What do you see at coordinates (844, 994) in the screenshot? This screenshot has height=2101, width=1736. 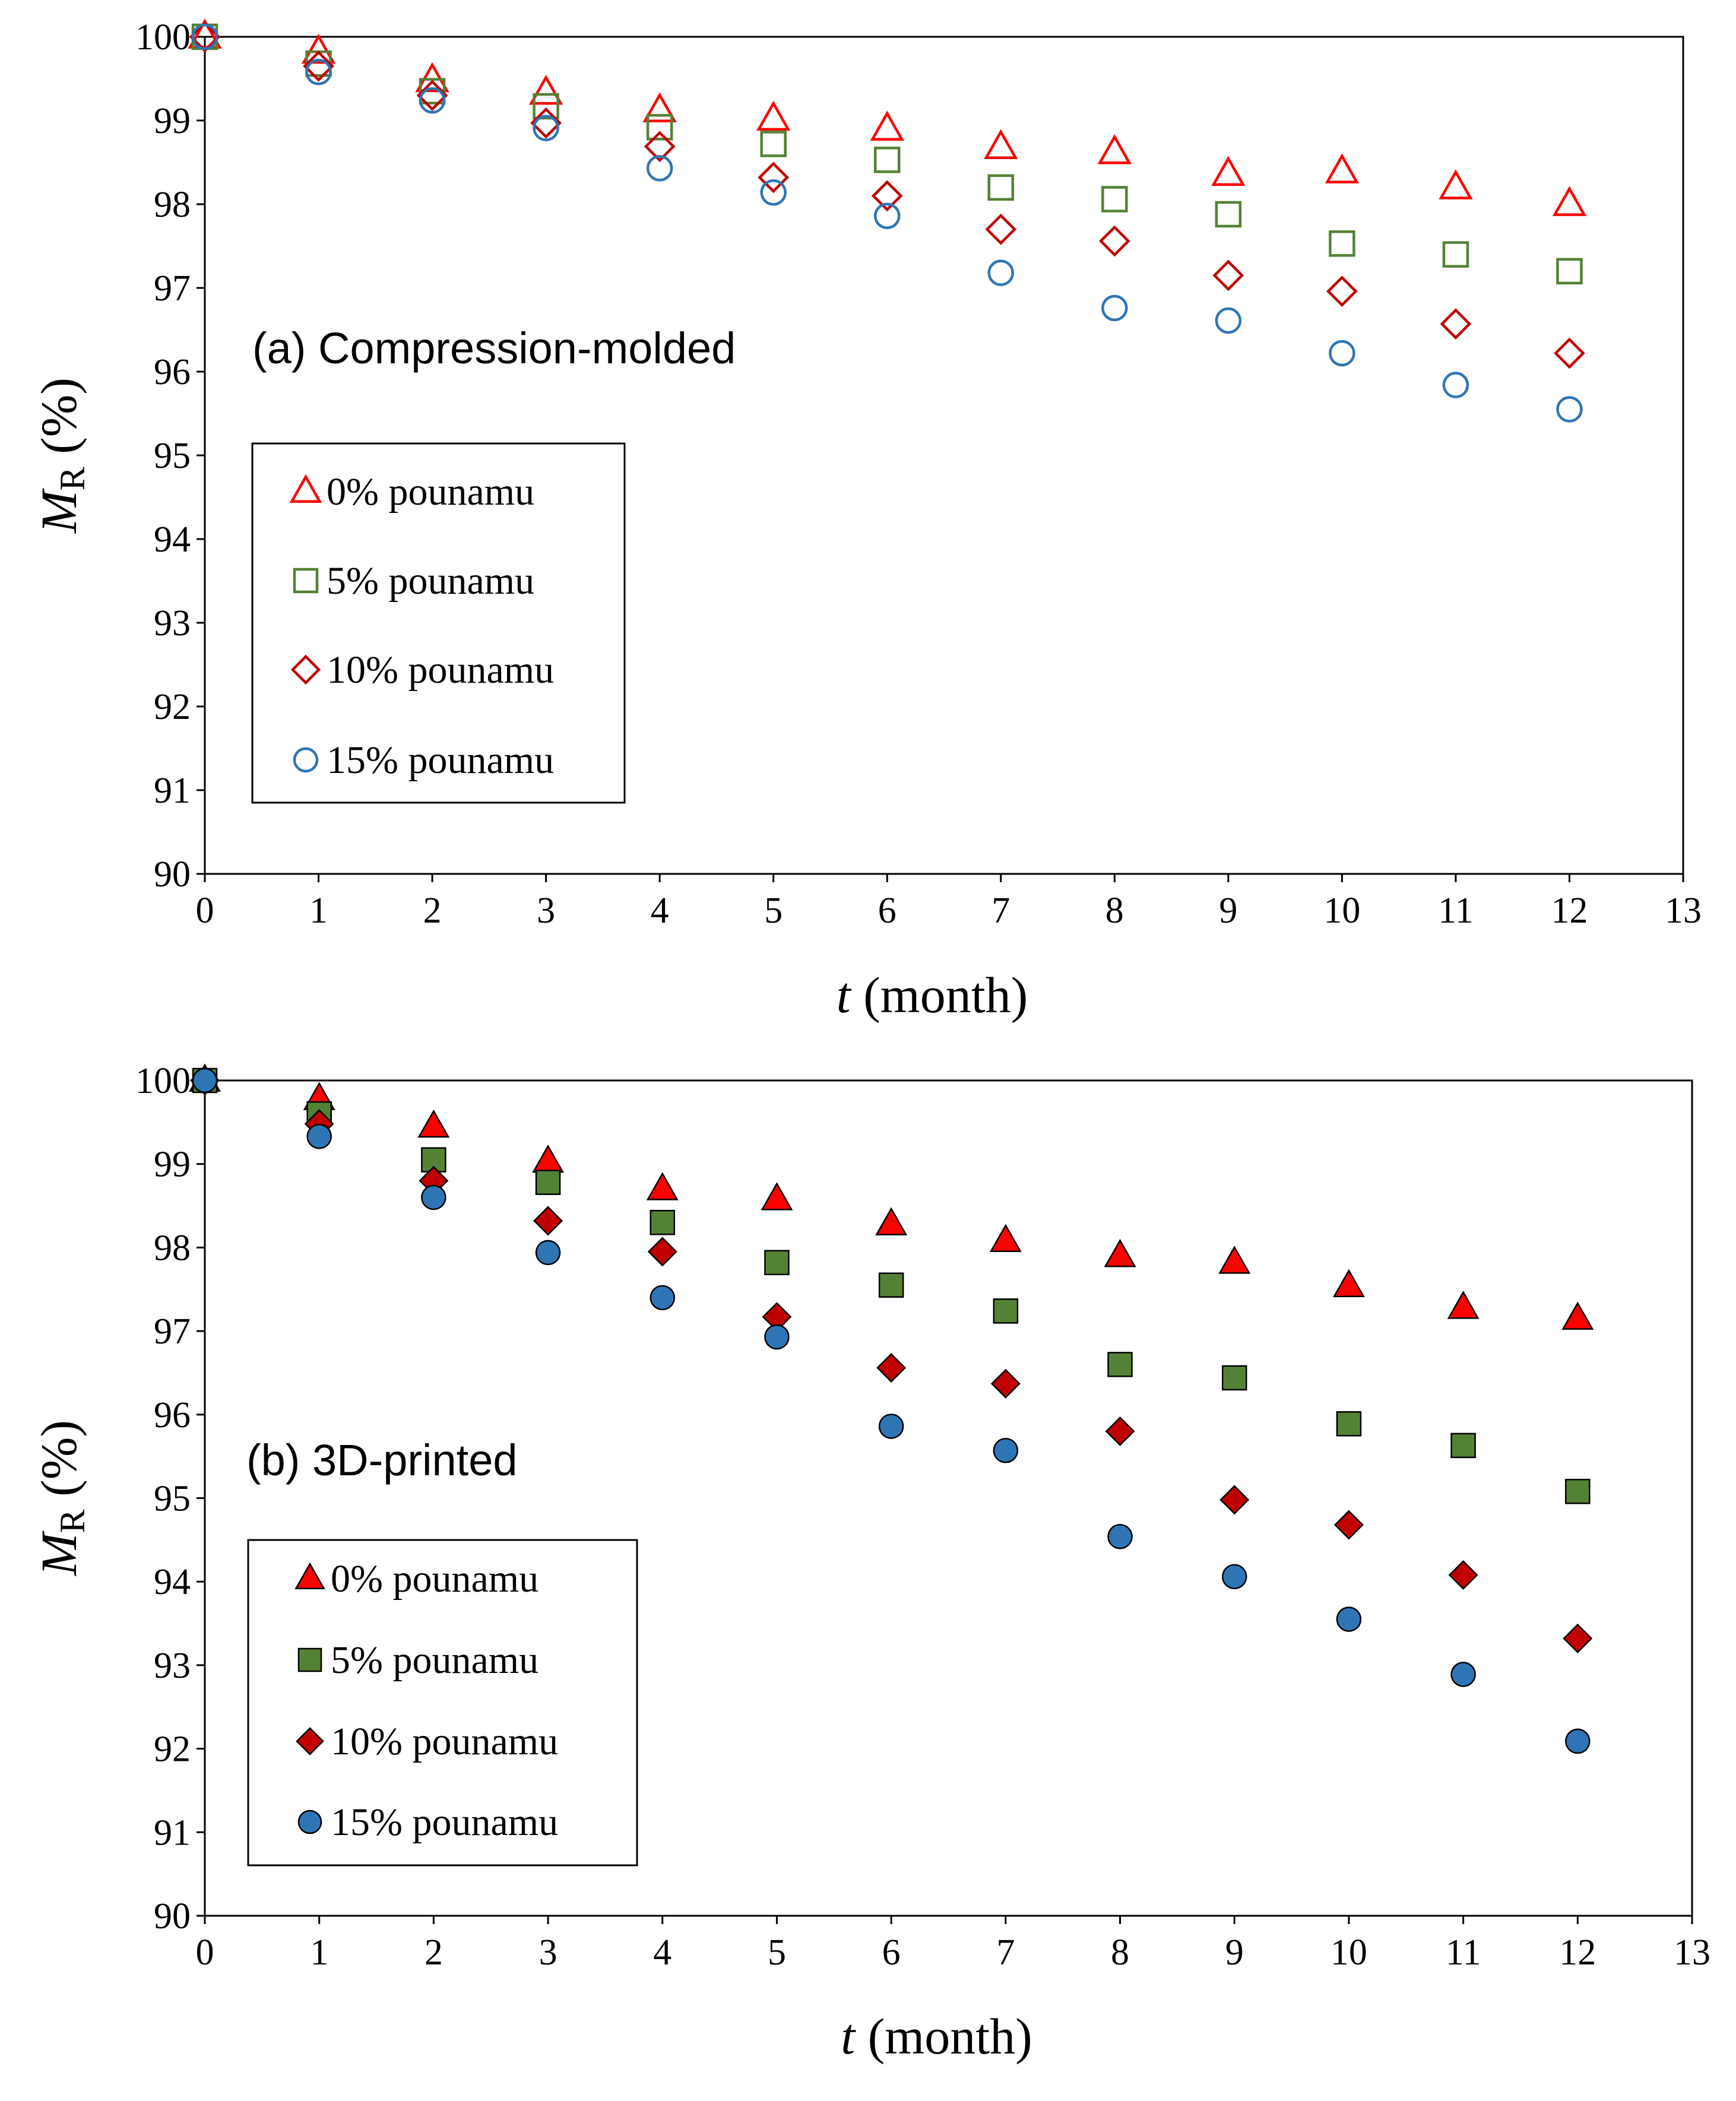 I see `x-axis-variable: t` at bounding box center [844, 994].